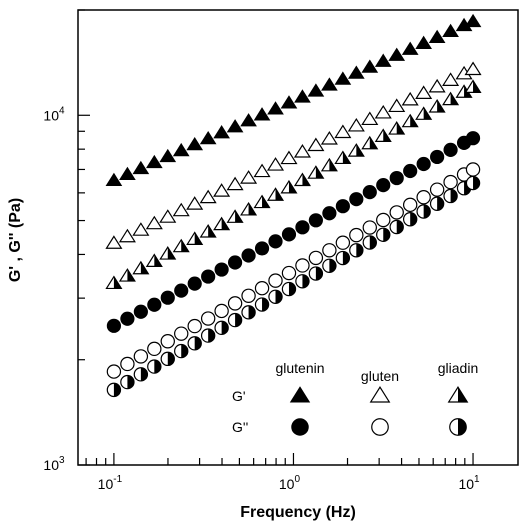  I want to click on y-tick-label: 10³, so click(54, 464).